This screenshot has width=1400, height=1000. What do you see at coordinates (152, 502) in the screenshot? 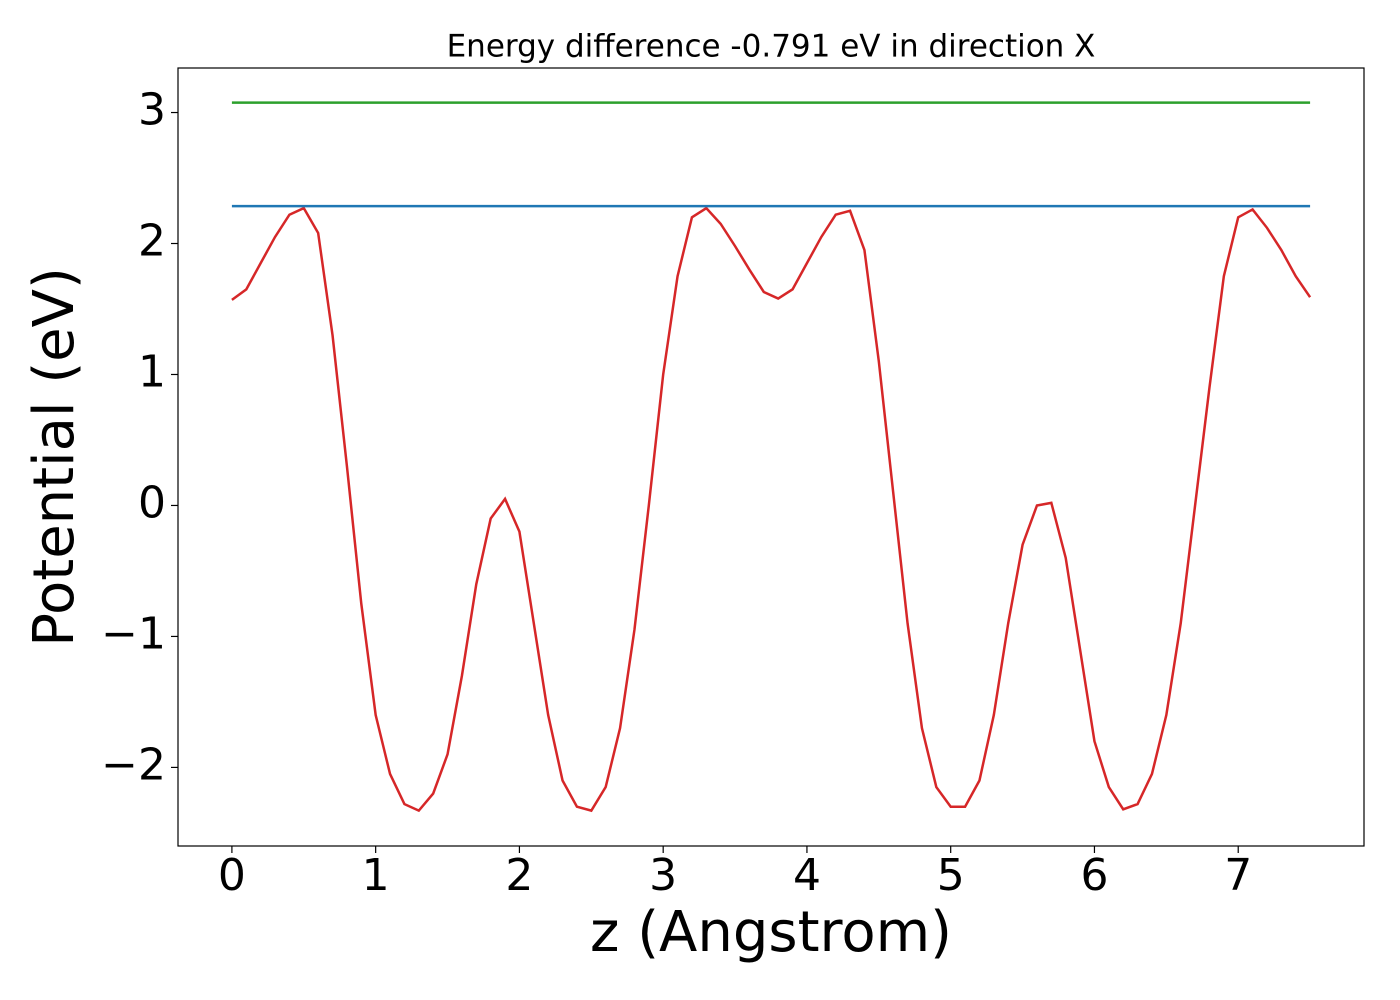
I see `y-tick-label: 0` at bounding box center [152, 502].